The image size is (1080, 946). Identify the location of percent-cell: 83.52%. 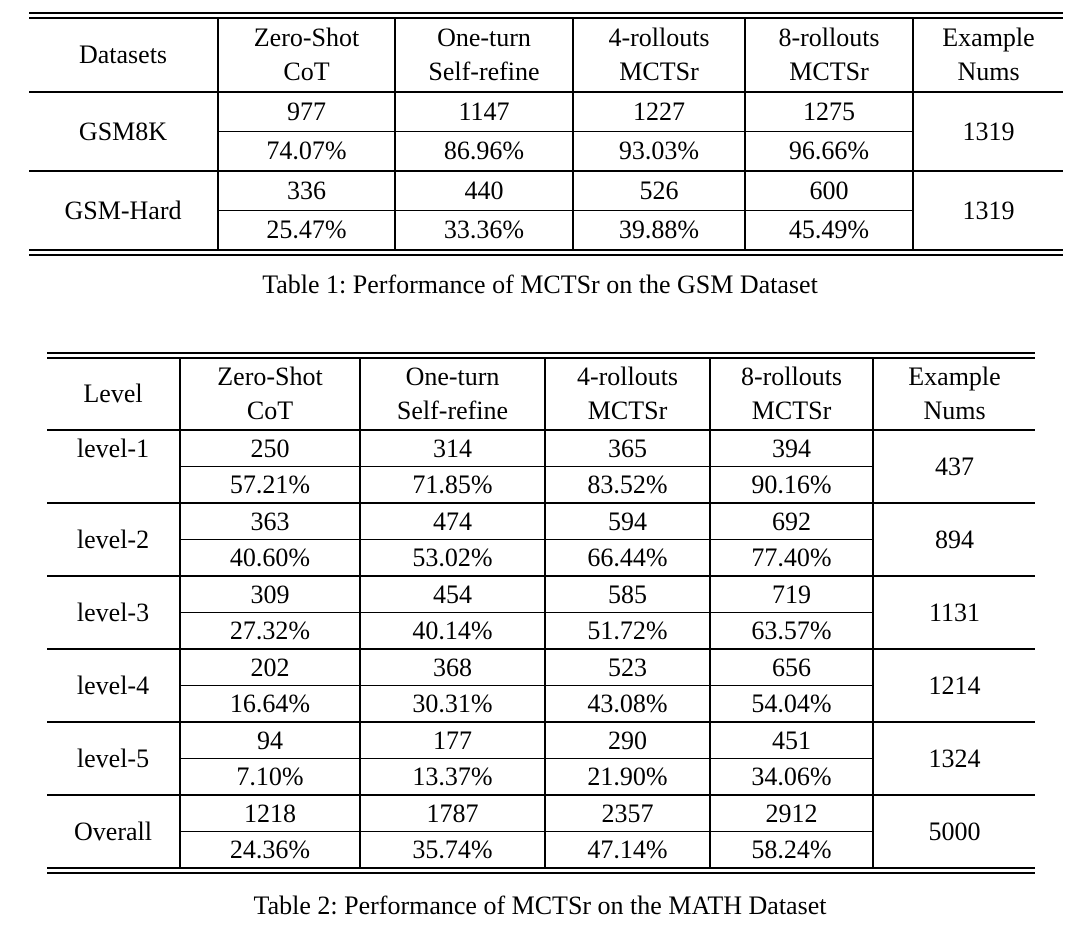
(627, 485).